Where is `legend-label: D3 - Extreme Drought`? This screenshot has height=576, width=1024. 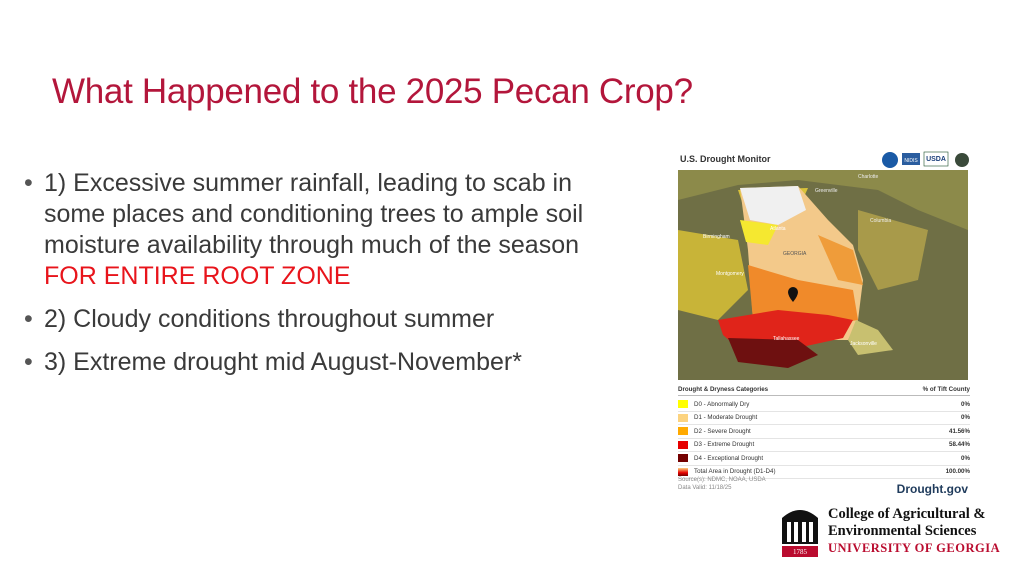 legend-label: D3 - Extreme Drought is located at coordinates (724, 445).